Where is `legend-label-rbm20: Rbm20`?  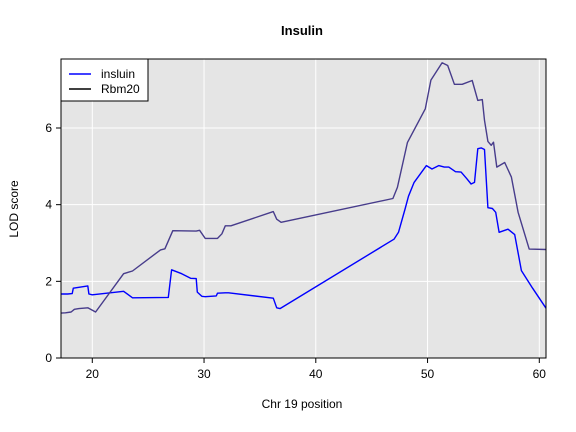
legend-label-rbm20: Rbm20 is located at coordinates (120, 89).